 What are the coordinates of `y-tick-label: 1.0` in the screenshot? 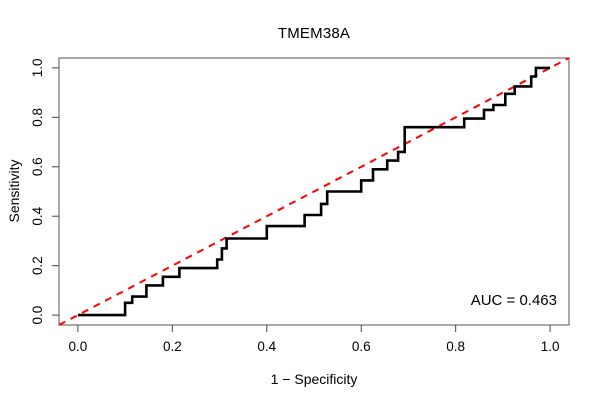 It's located at (37, 67).